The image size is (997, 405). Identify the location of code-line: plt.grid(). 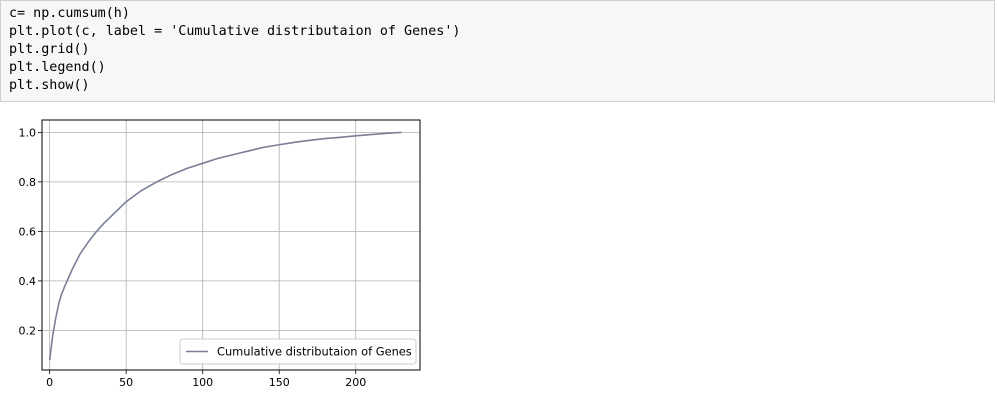
(49, 49).